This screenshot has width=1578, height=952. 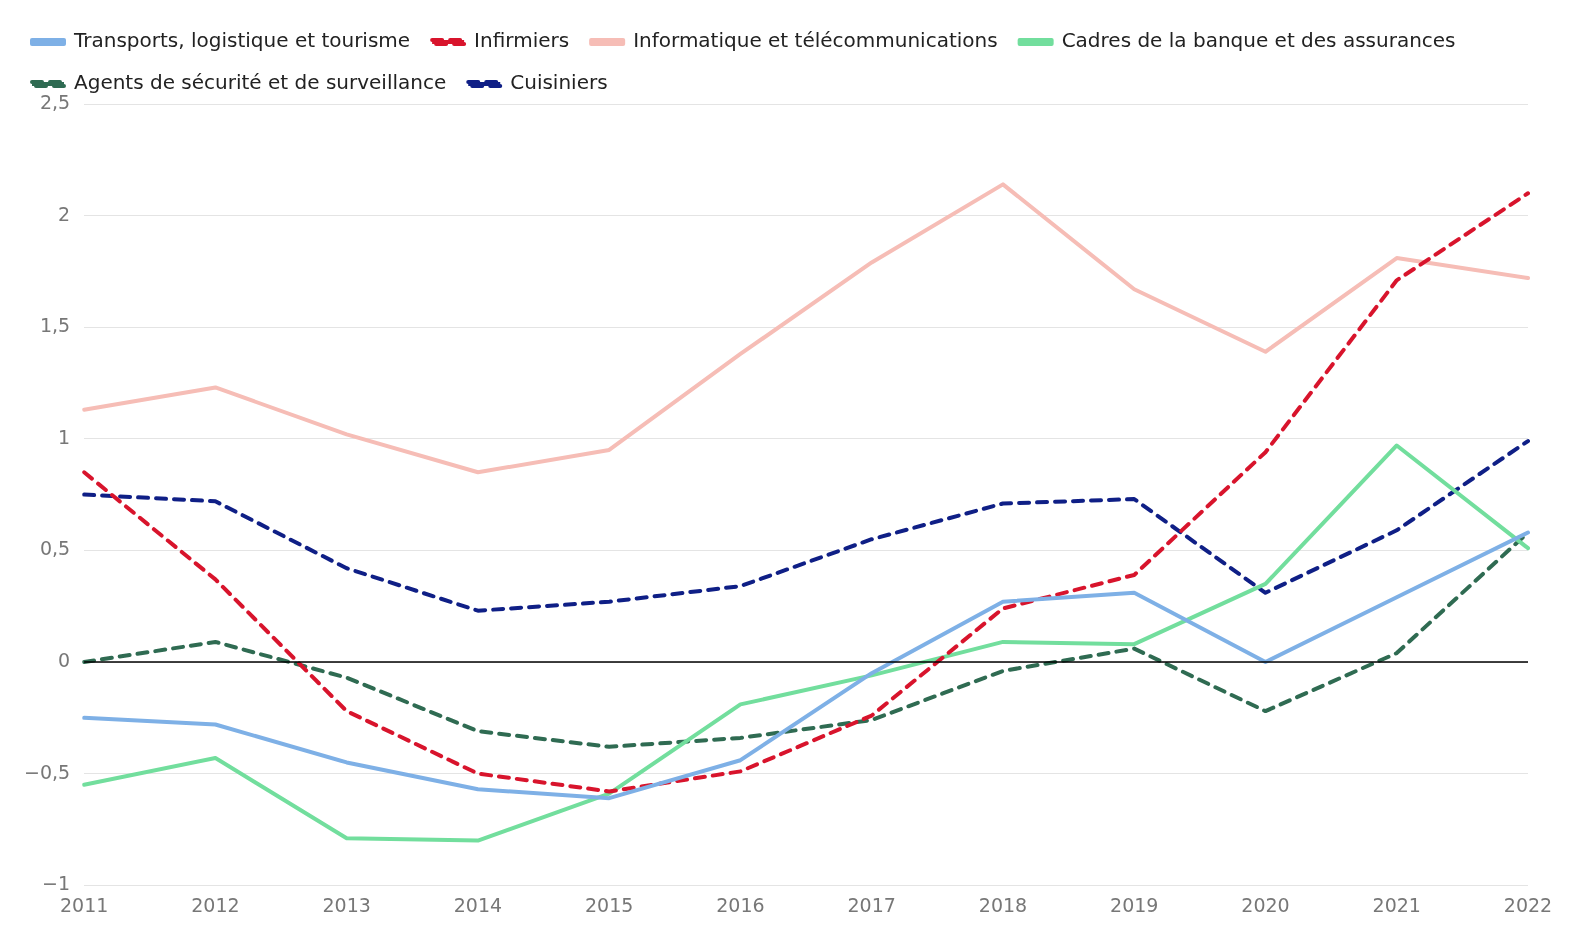 I want to click on legend-label: Infirmiers, so click(x=522, y=40).